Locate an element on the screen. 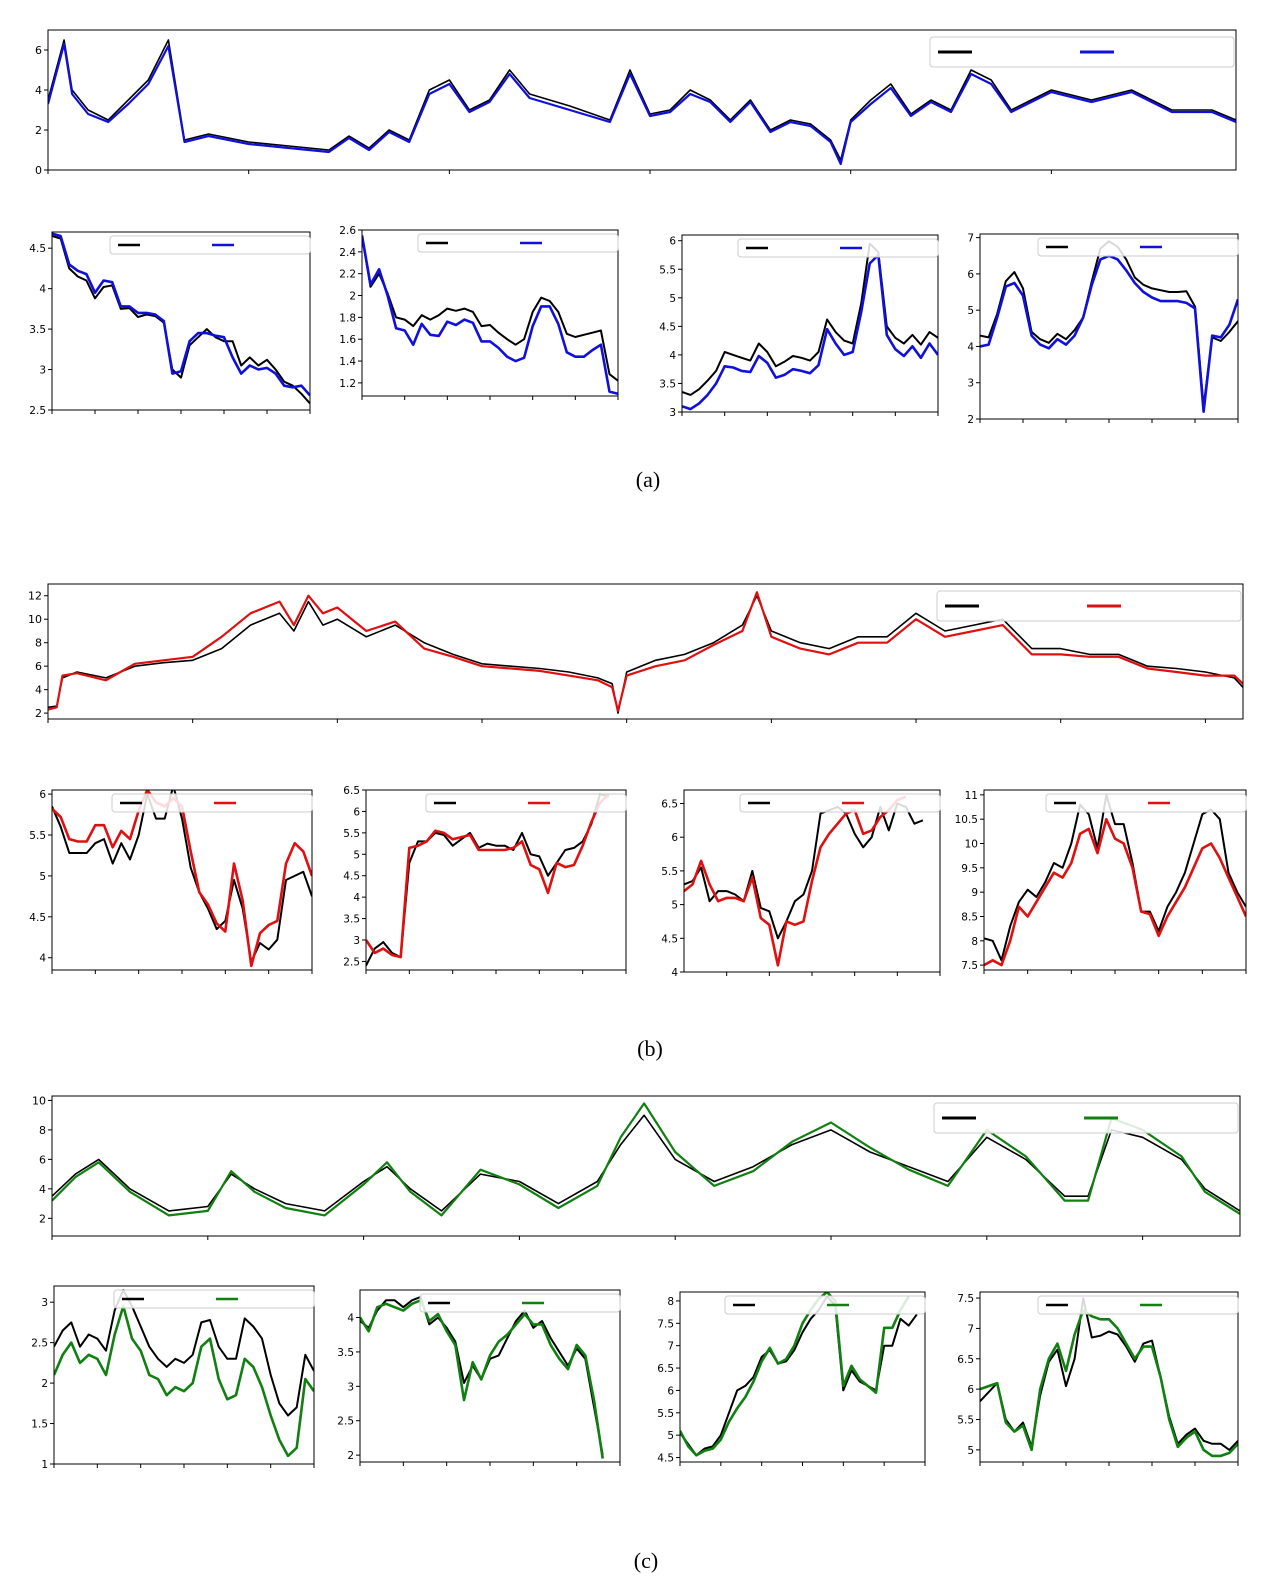  y-tick-label: 9.5 is located at coordinates (969, 869).